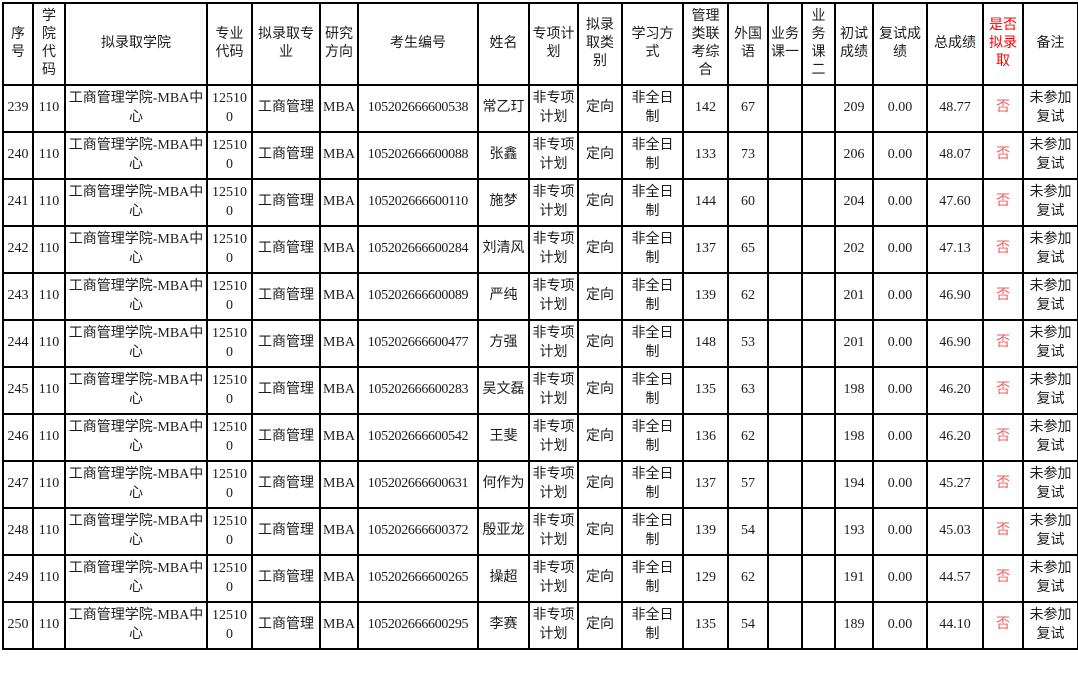 The image size is (1078, 680). Describe the element at coordinates (418, 625) in the screenshot. I see `cell-candidate_no: 105202666600295` at that location.